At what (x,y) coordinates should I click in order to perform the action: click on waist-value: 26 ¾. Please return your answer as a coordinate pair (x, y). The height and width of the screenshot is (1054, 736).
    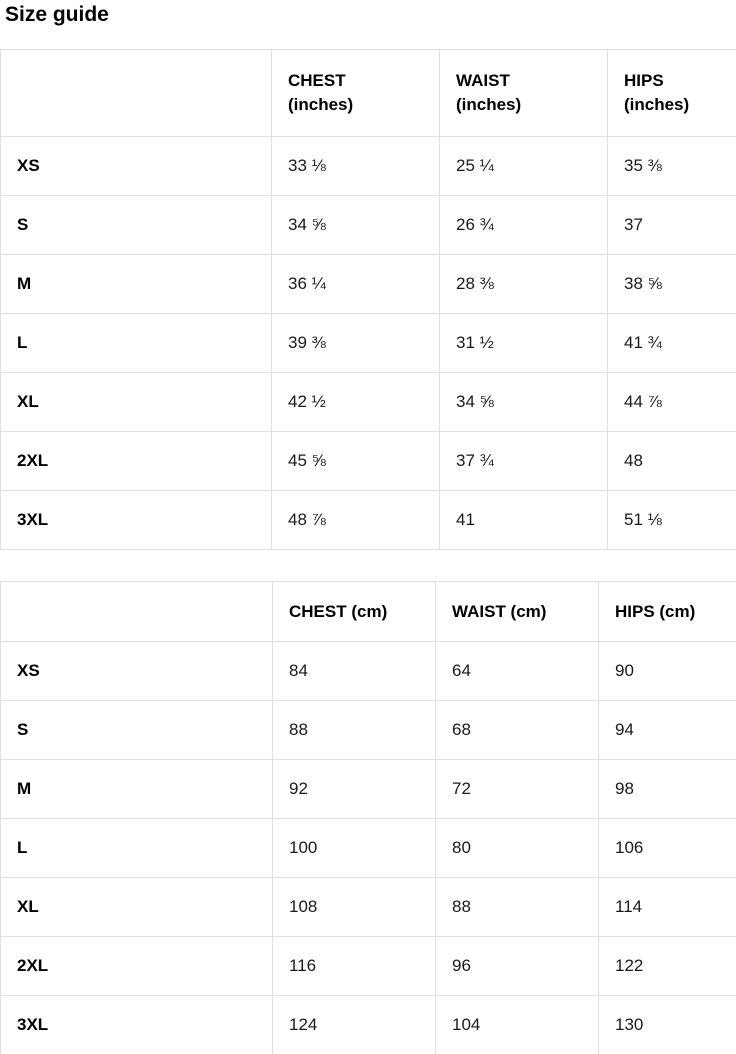
    Looking at the image, I should click on (523, 225).